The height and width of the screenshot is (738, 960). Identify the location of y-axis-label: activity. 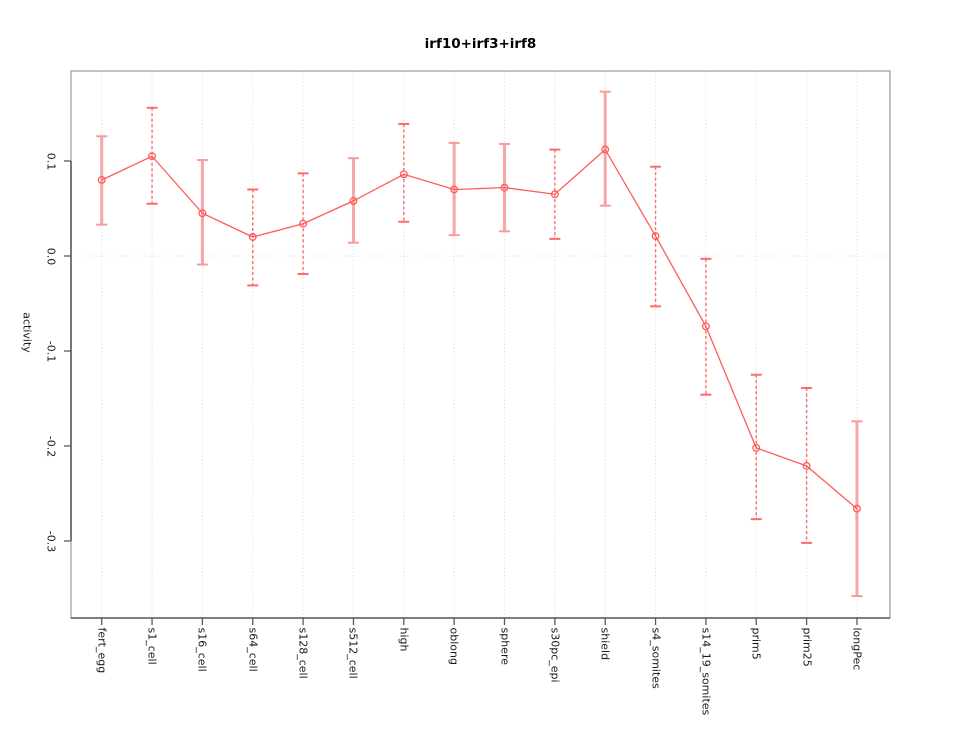
(27, 332).